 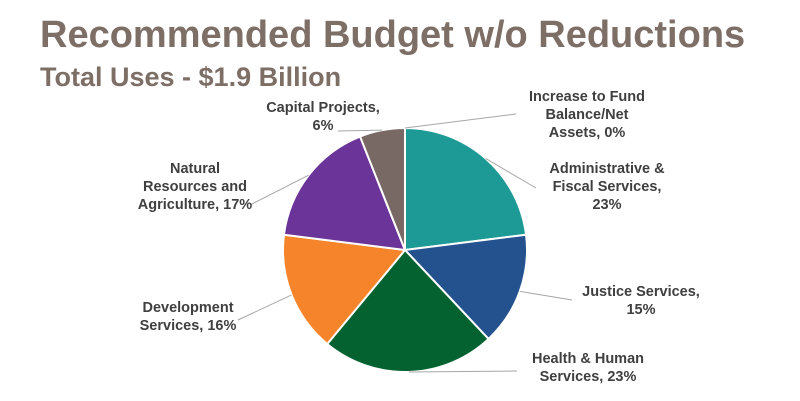 I want to click on label-health-and-human-services: Health & Human Services, 23%, so click(x=588, y=368).